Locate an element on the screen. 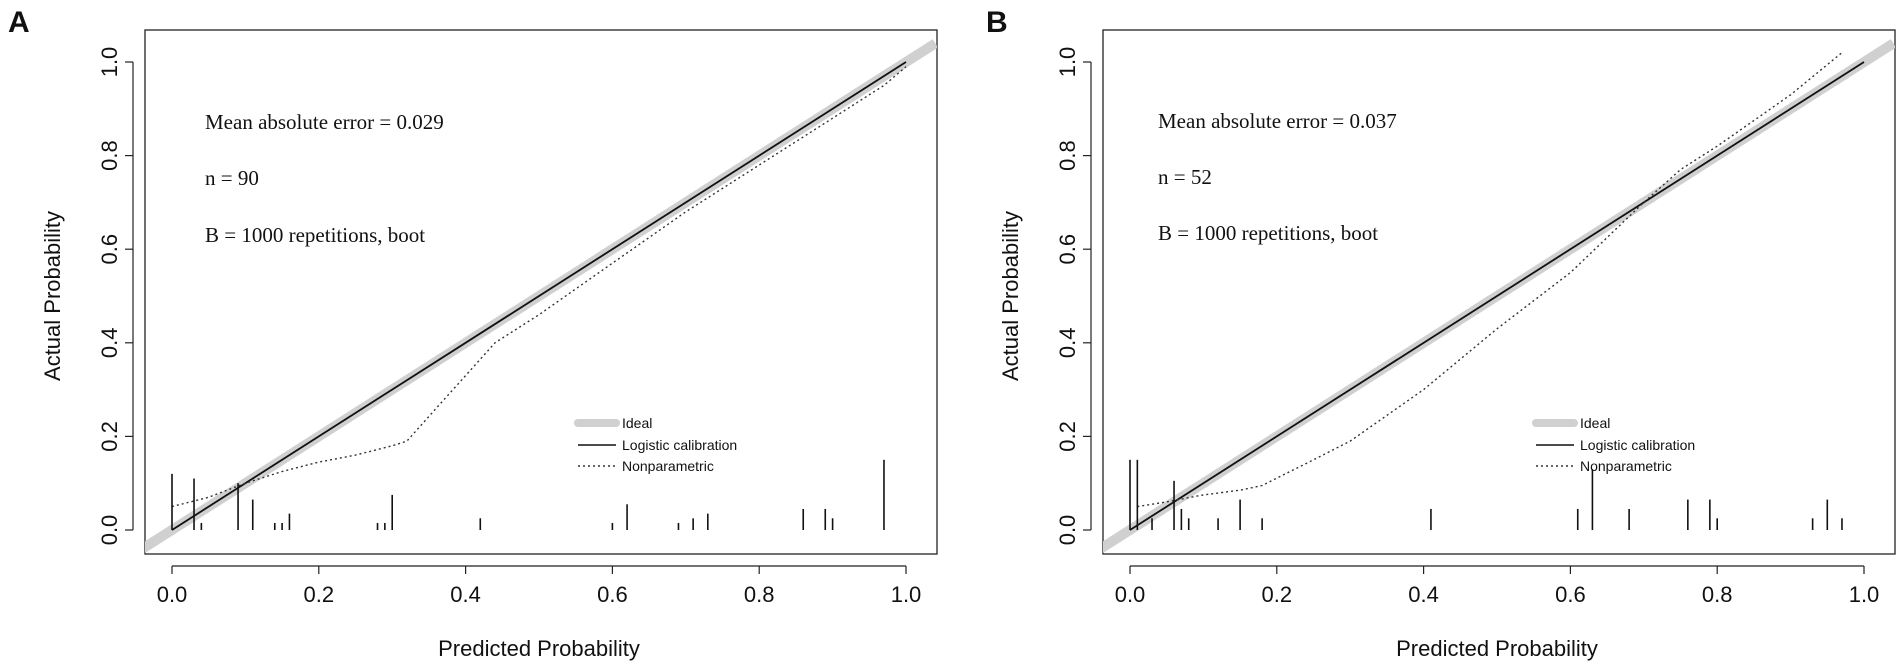  annotation-text: n = 52 is located at coordinates (1185, 177).